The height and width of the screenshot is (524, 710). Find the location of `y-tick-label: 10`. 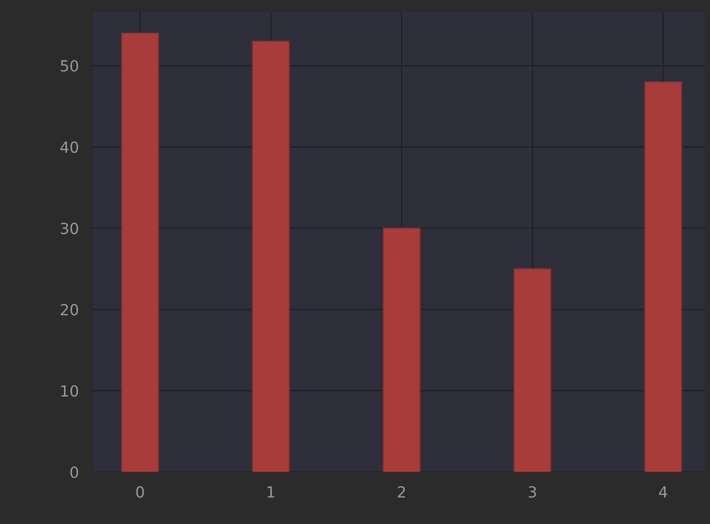

y-tick-label: 10 is located at coordinates (69, 391).